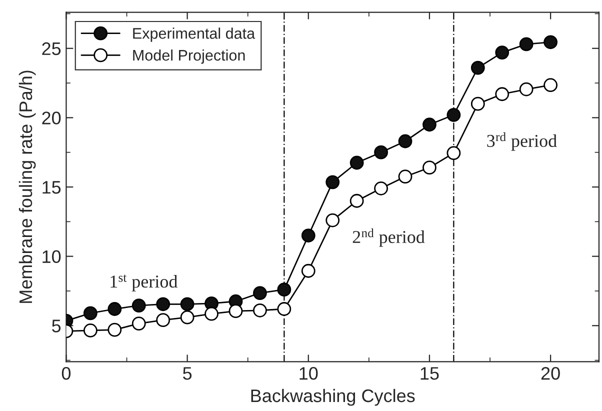 The width and height of the screenshot is (602, 411). I want to click on y-tick-label: 10, so click(51, 257).